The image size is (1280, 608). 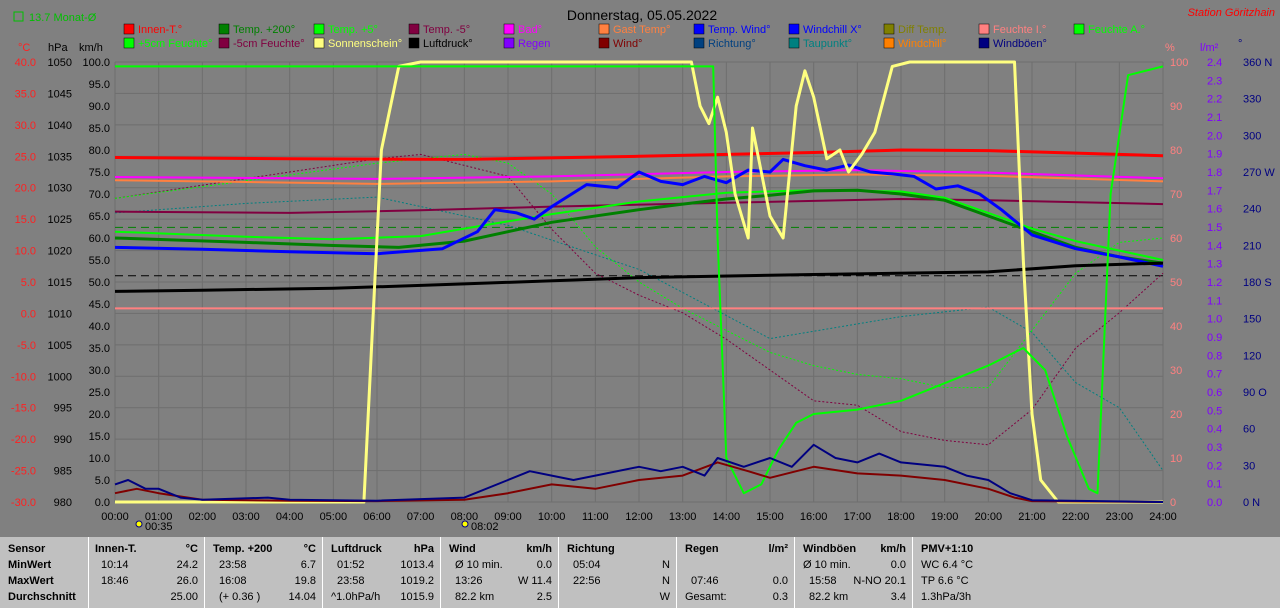 I want to click on time-tick-label: 21:00, so click(x=1032, y=517).